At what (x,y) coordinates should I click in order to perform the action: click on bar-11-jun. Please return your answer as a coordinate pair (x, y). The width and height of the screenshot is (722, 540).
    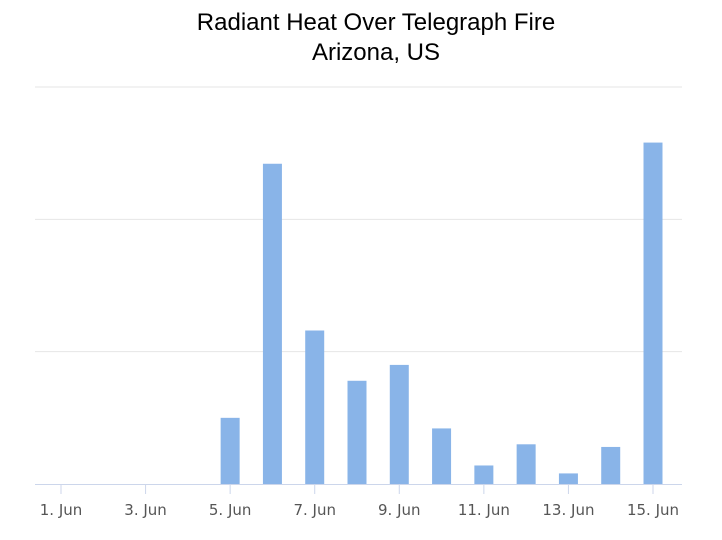
    Looking at the image, I should click on (484, 474).